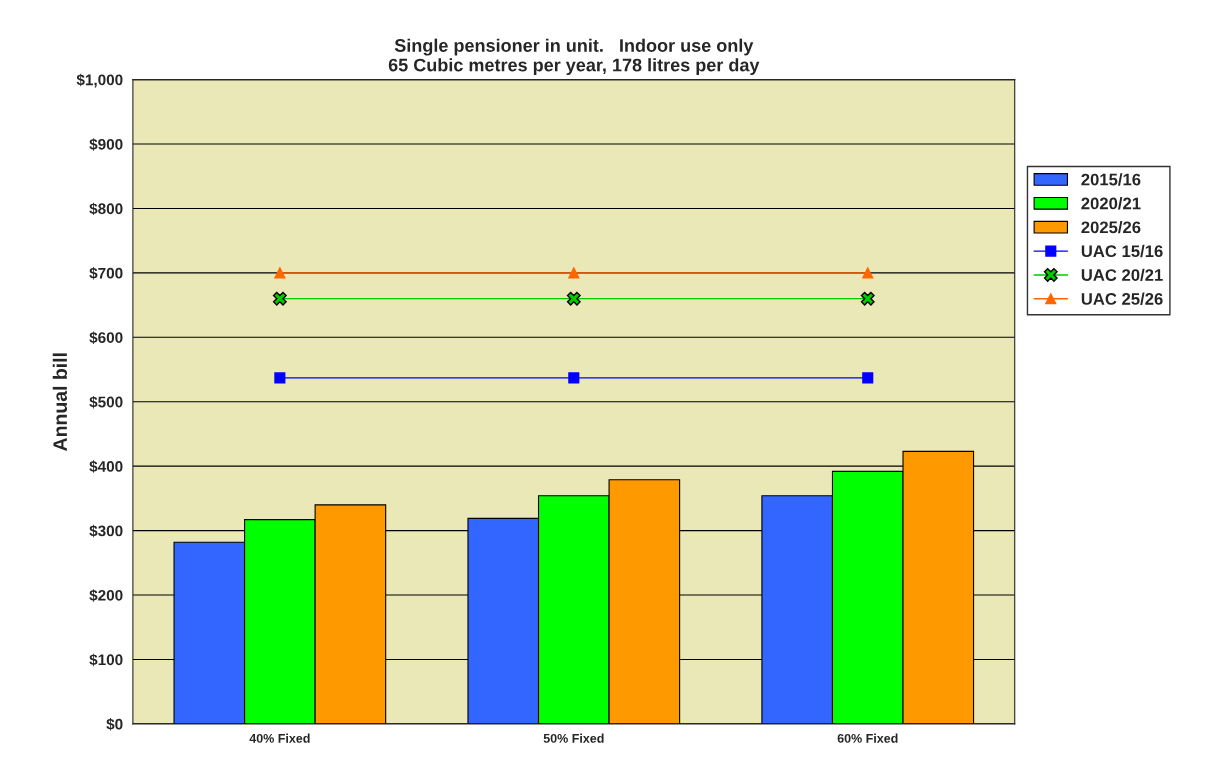 This screenshot has width=1208, height=758. What do you see at coordinates (1122, 251) in the screenshot?
I see `legend-label: UAC 15/16` at bounding box center [1122, 251].